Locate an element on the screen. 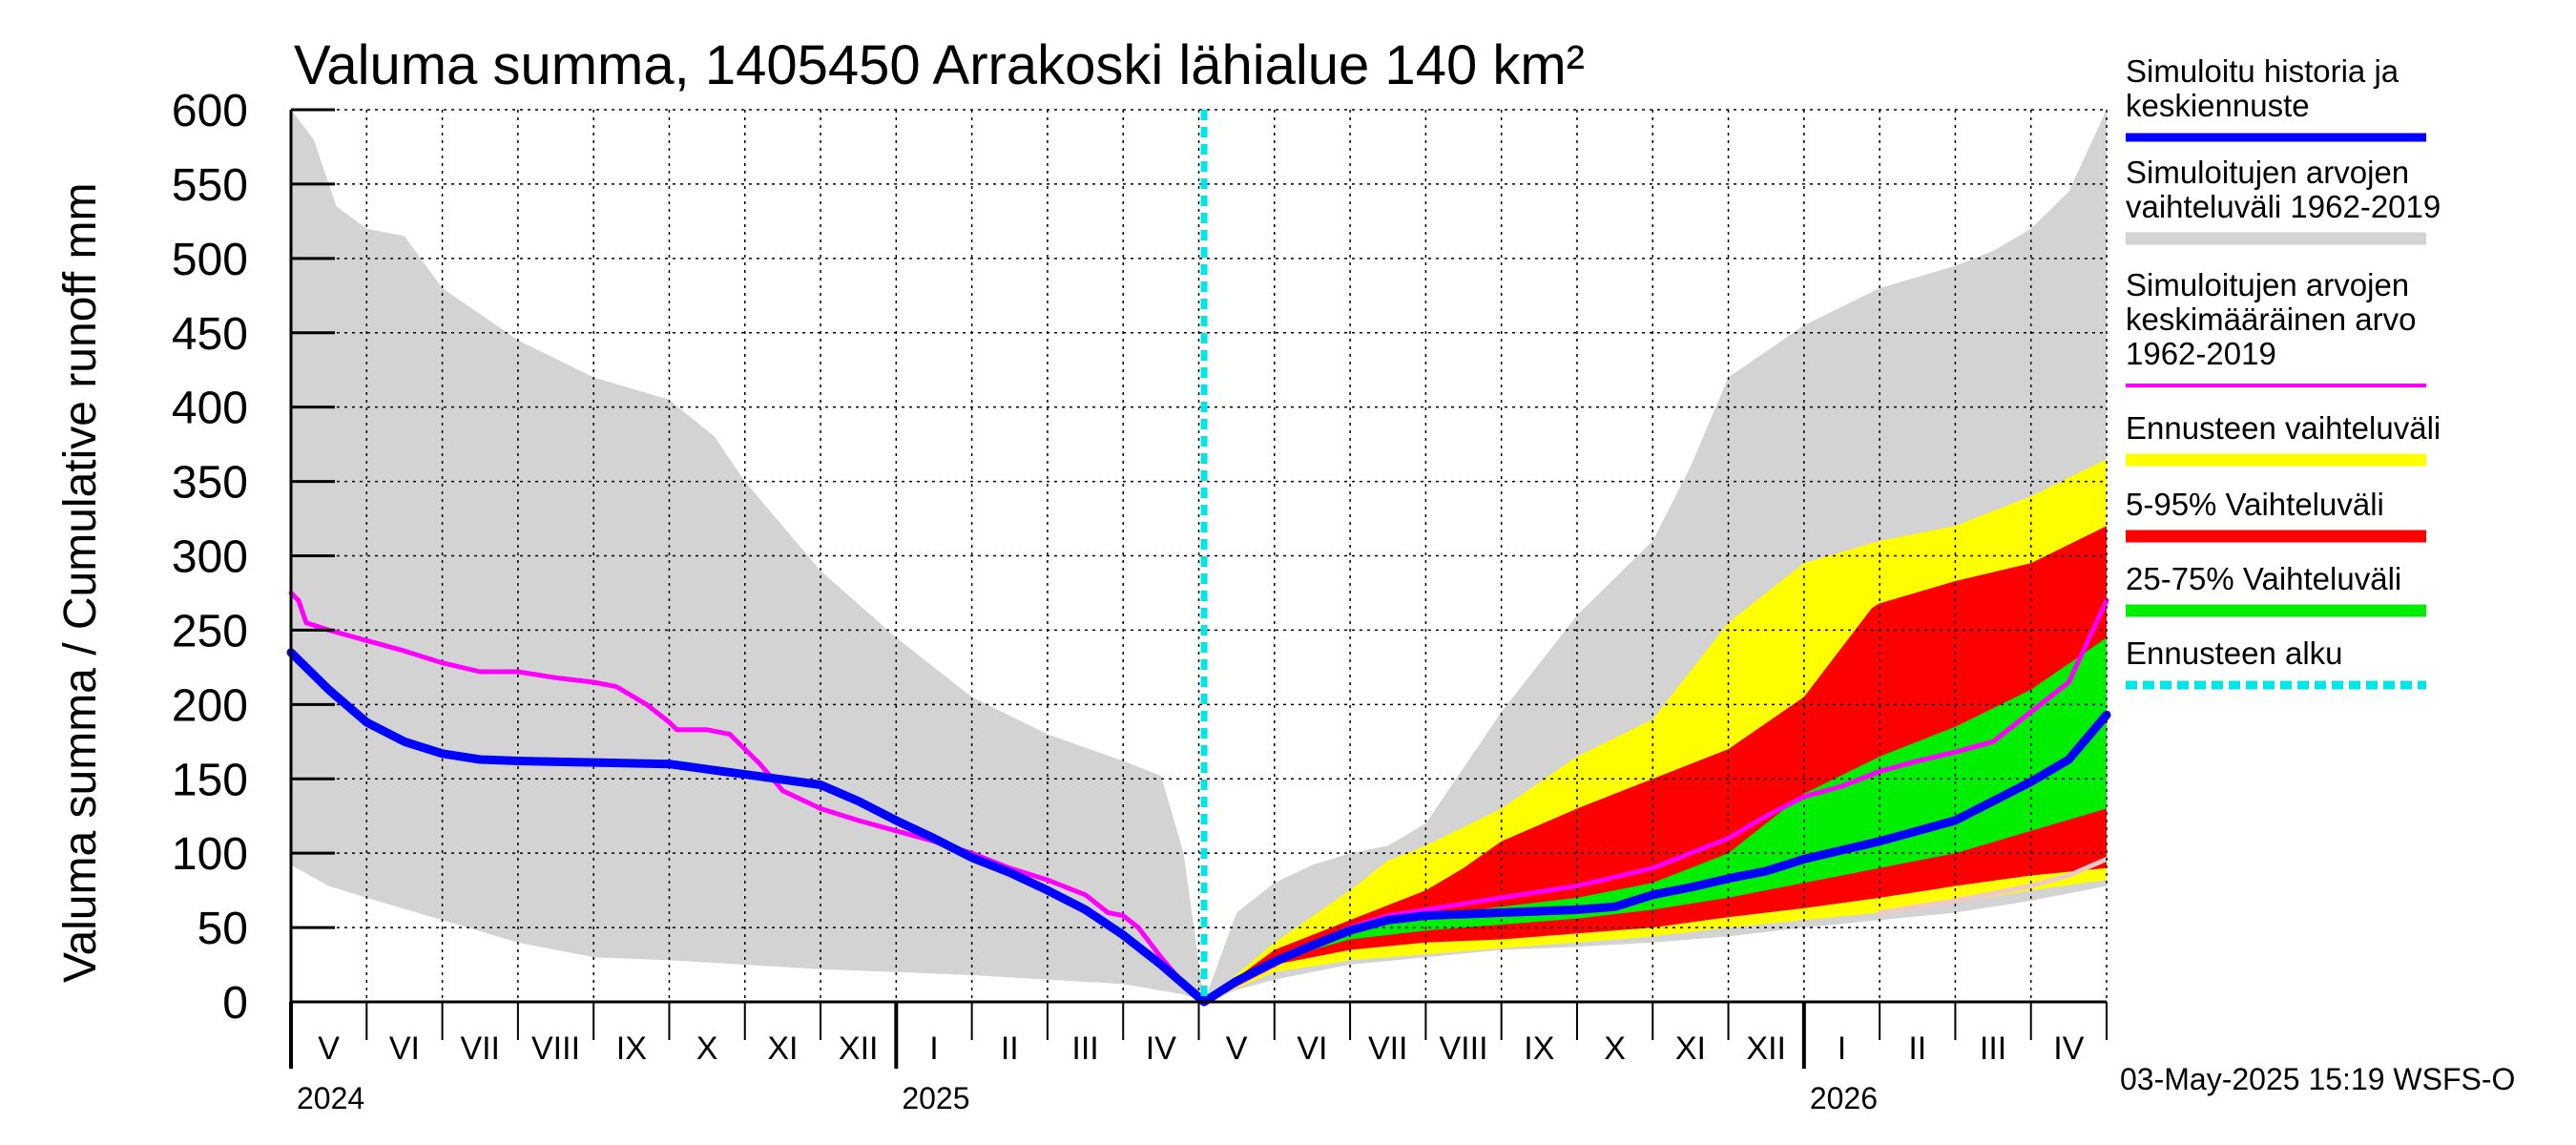  month-label-12: IV is located at coordinates (1161, 1048).